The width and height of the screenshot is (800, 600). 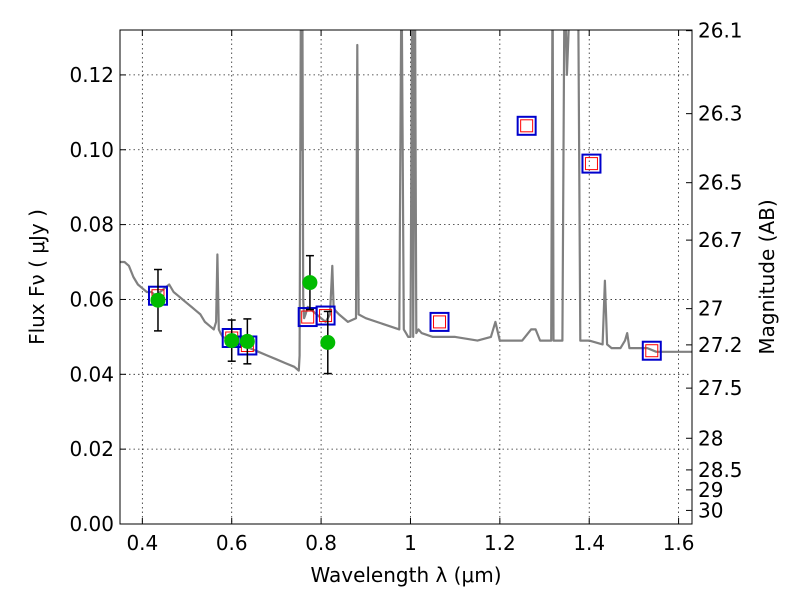 I want to click on x-tick-label: 0.6, so click(x=232, y=543).